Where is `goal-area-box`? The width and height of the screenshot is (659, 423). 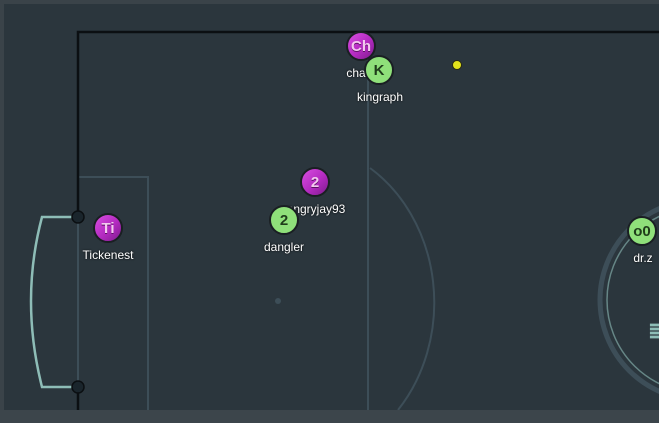 goal-area-box is located at coordinates (113, 293).